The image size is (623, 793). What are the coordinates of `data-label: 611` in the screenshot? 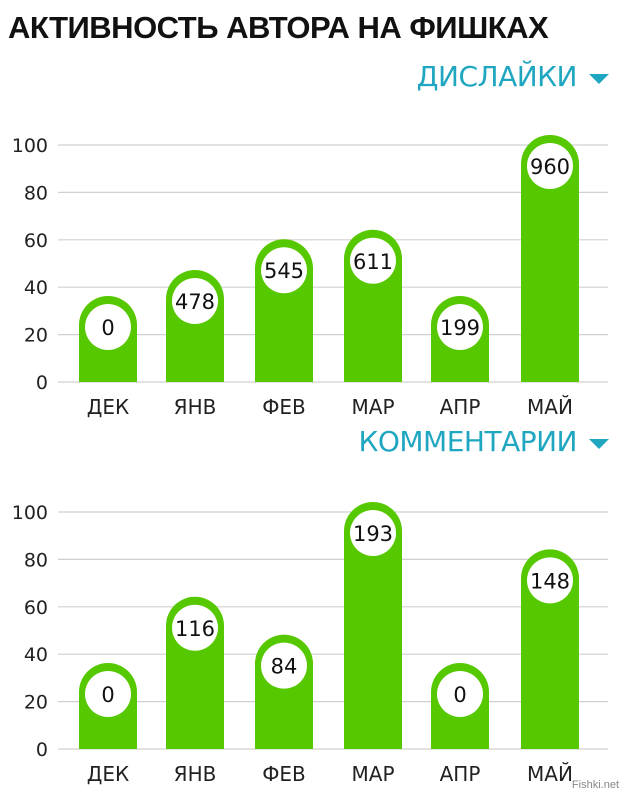 It's located at (373, 262).